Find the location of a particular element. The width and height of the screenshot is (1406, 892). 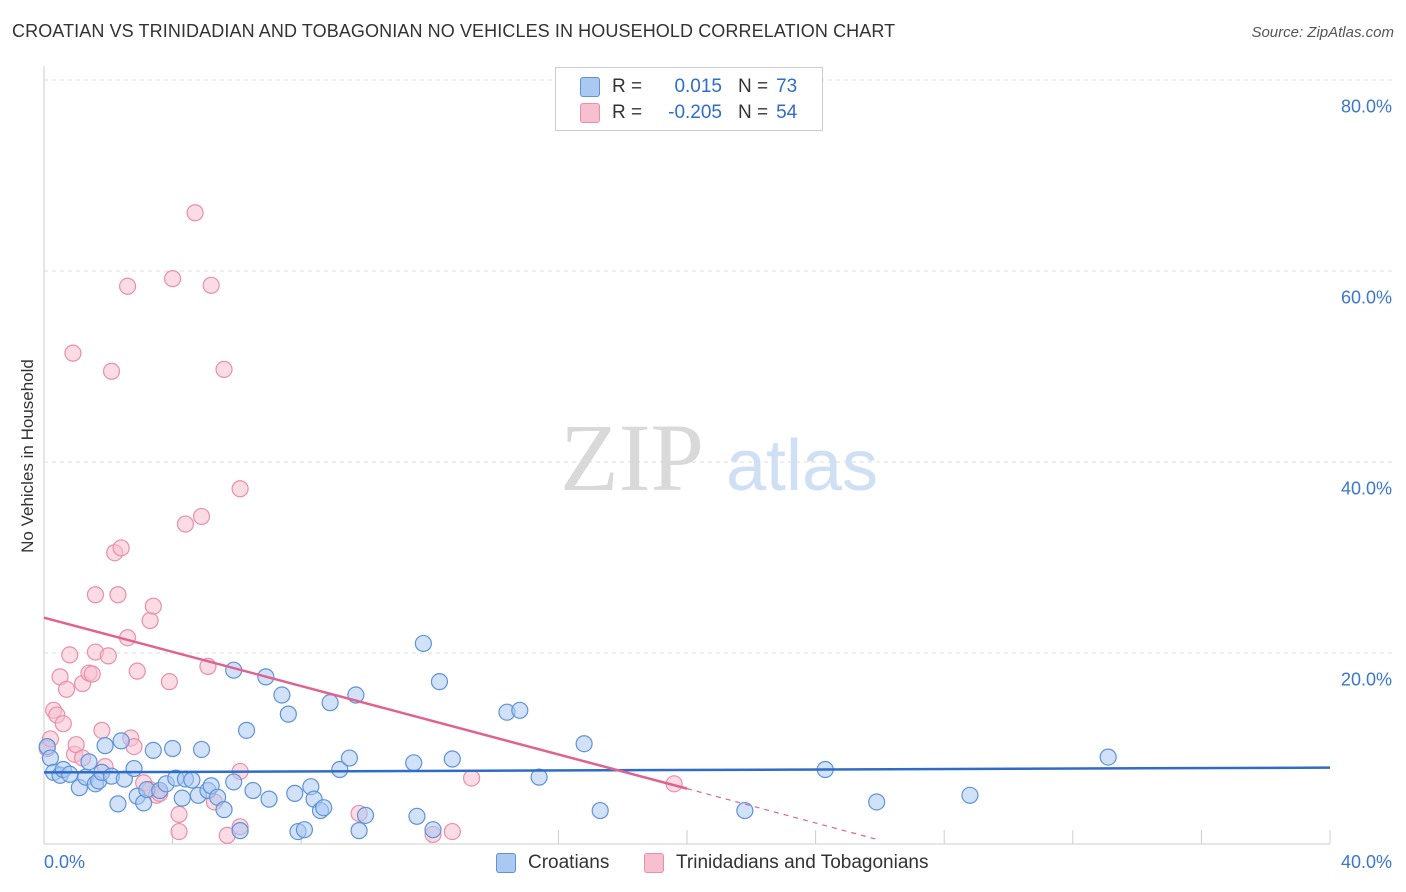

x-tick-label-max: 40.0% is located at coordinates (1366, 862).